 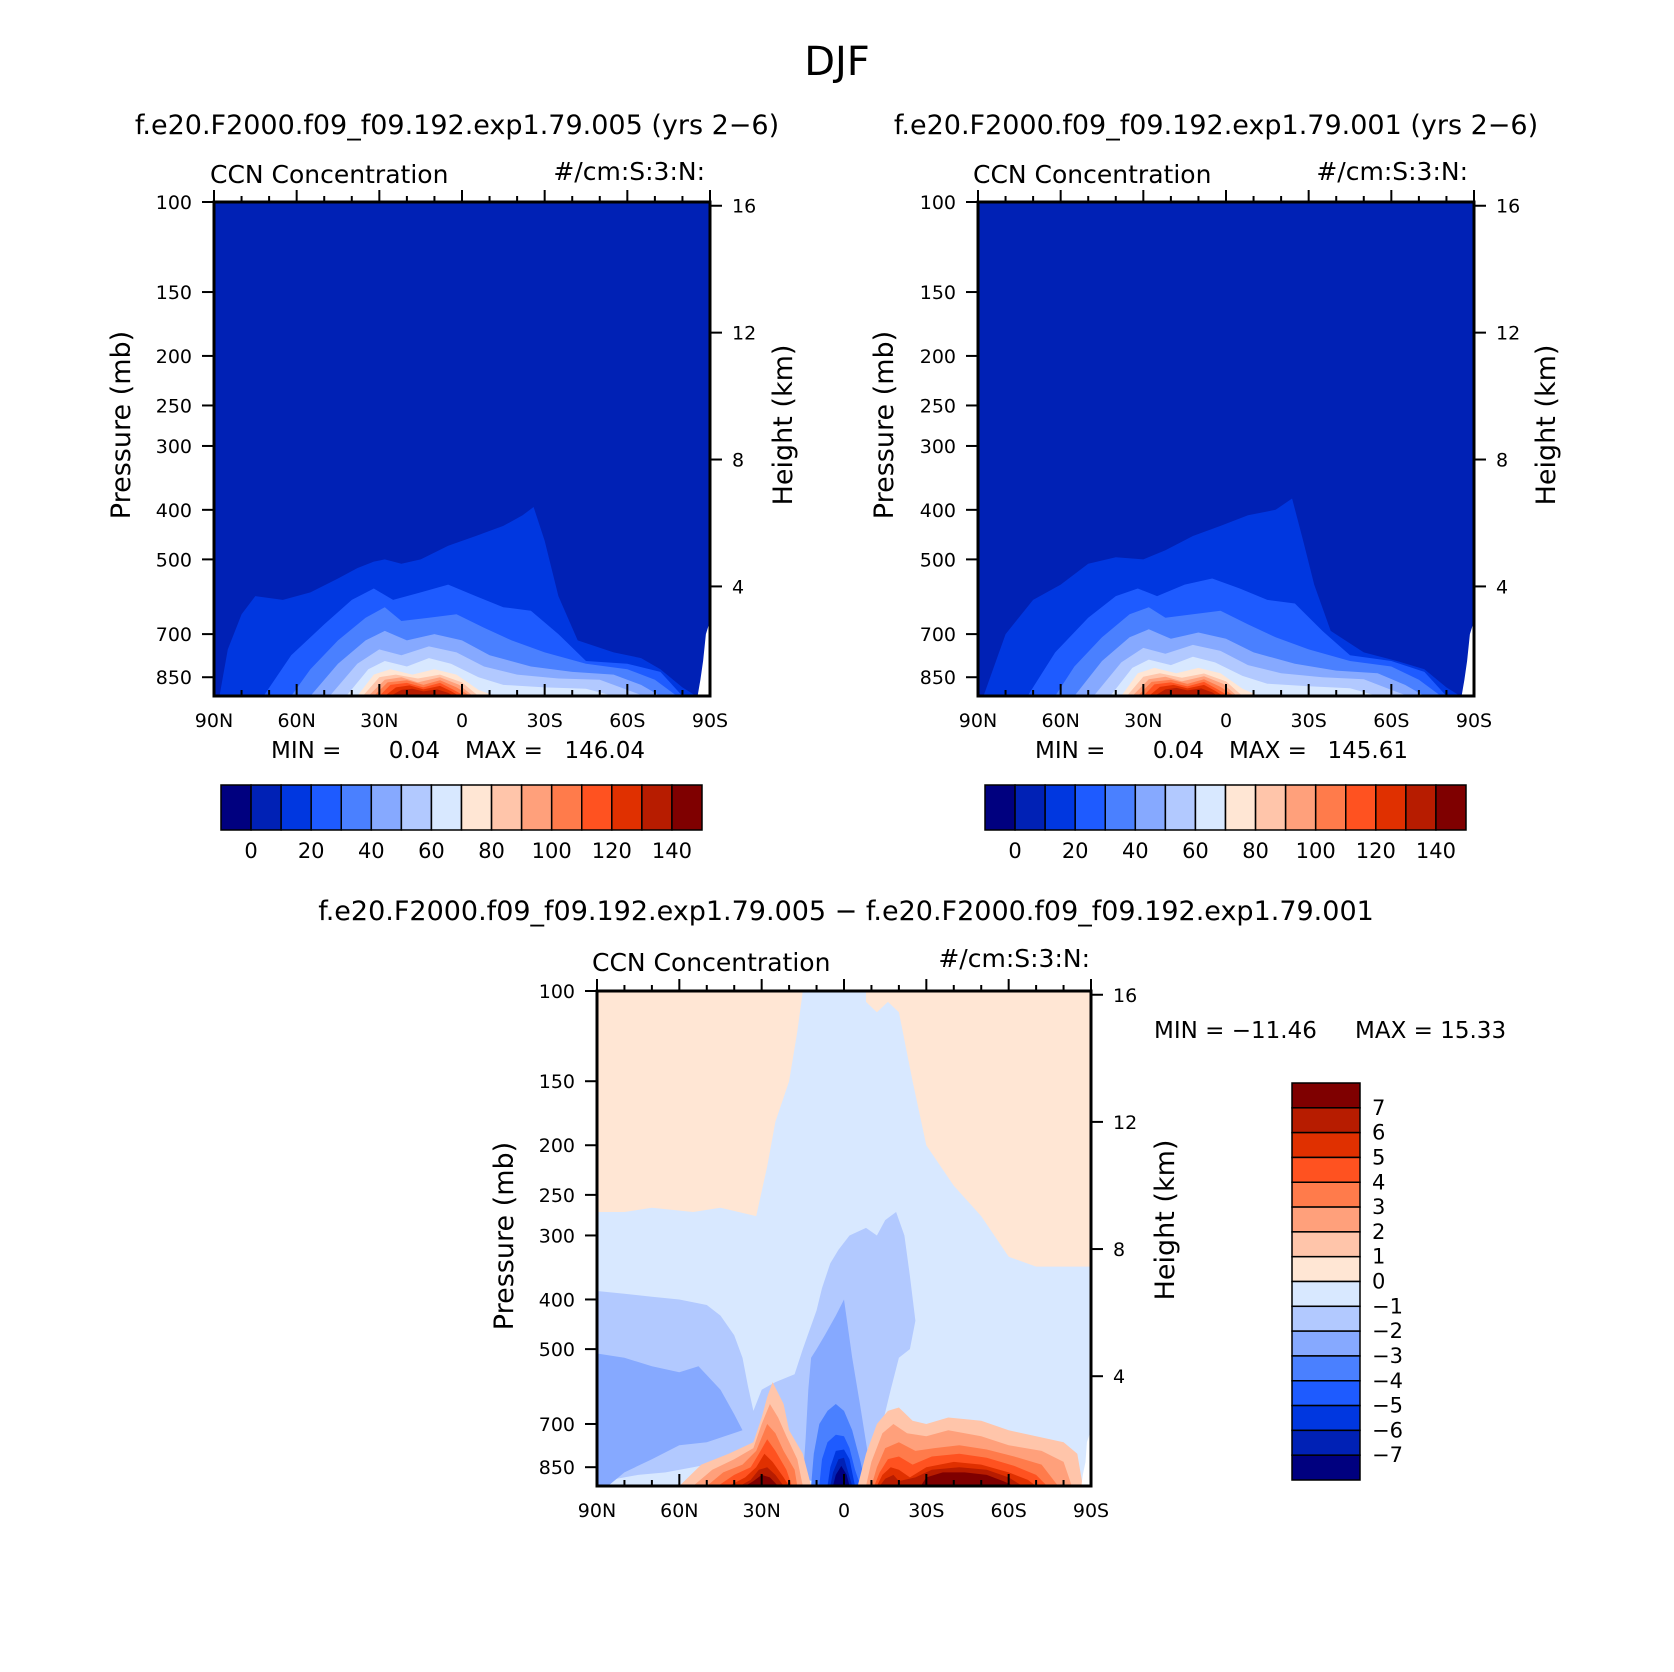 What do you see at coordinates (629, 171) in the screenshot?
I see `panel1-units: #/cm:S:3:N:` at bounding box center [629, 171].